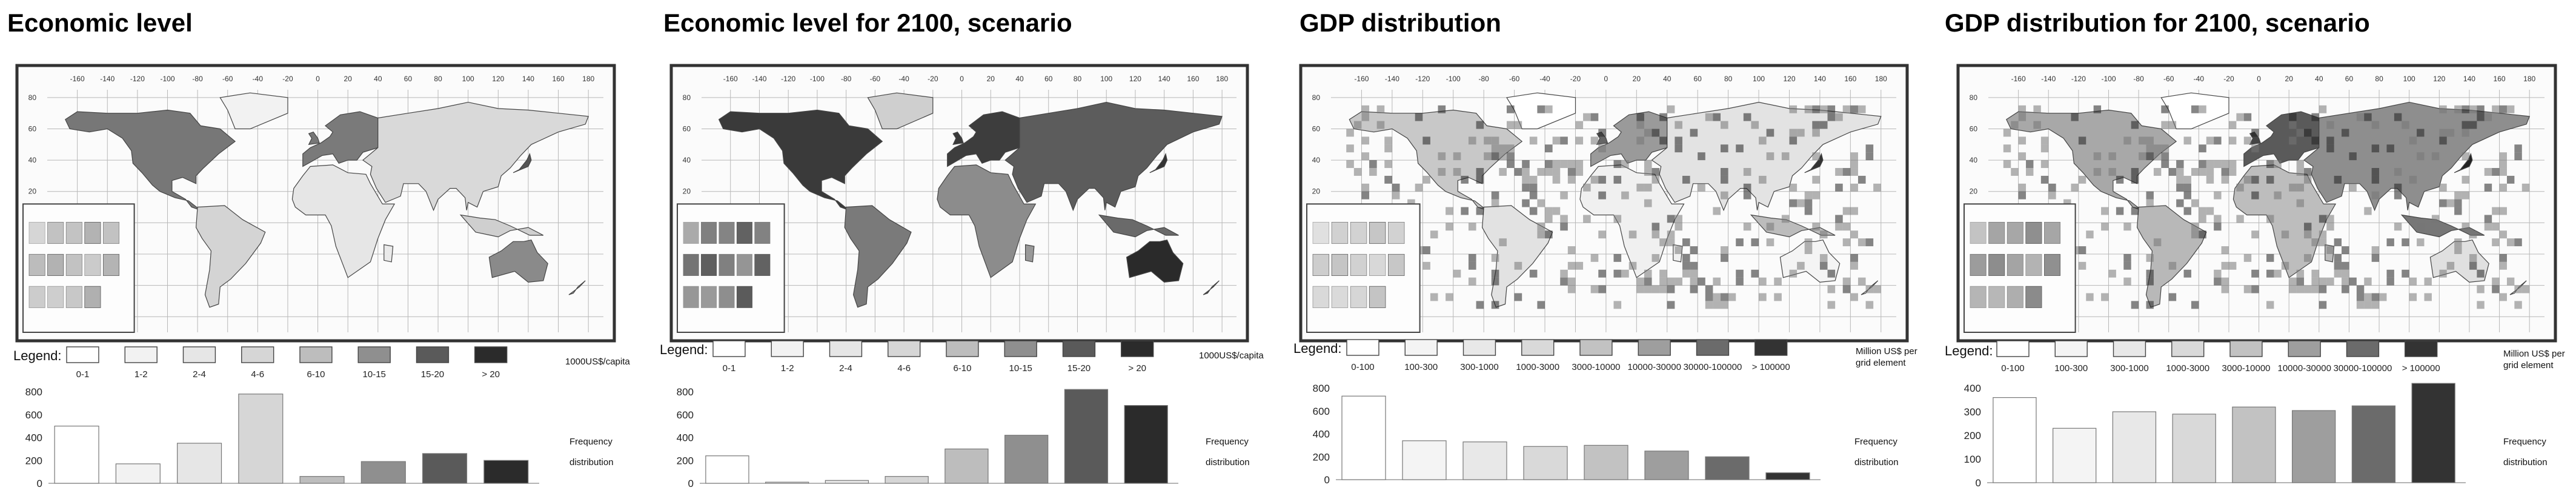 This screenshot has width=2576, height=493. What do you see at coordinates (1759, 79) in the screenshot?
I see `lon-tick-label: 100` at bounding box center [1759, 79].